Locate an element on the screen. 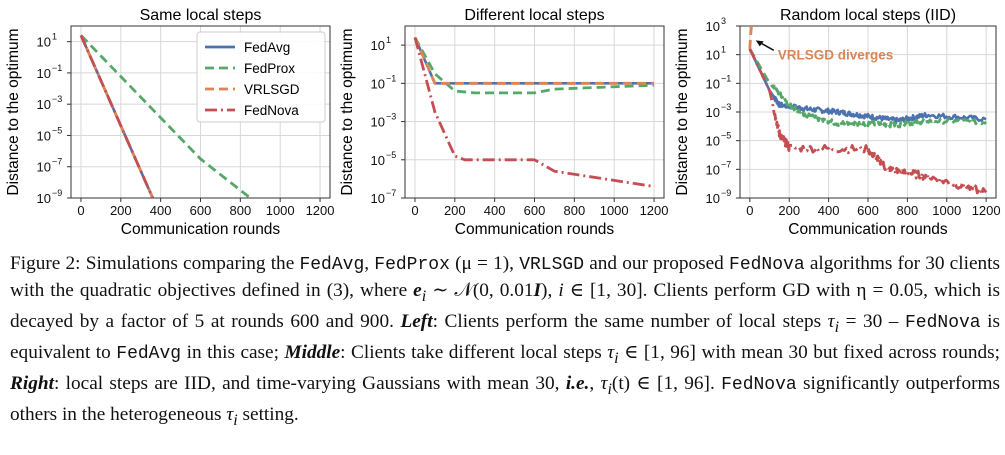  caption-middle-text: : Clients take different local steps is located at coordinates (474, 353).